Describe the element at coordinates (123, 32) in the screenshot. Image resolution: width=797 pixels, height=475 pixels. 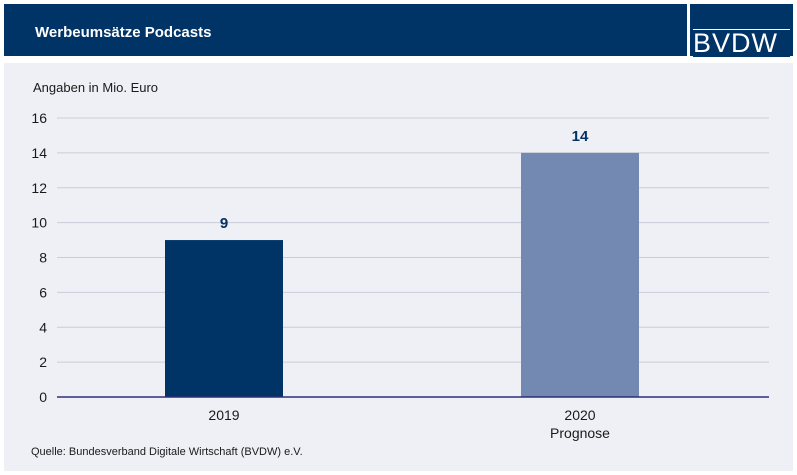
I see `chart-title: Werbeumsätze Podcasts` at that location.